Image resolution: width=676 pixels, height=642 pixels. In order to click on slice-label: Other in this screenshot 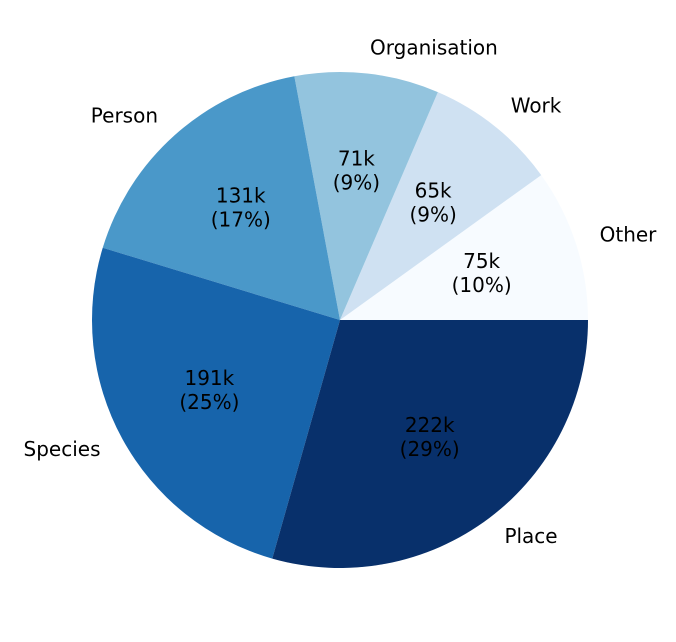, I will do `click(629, 235)`.